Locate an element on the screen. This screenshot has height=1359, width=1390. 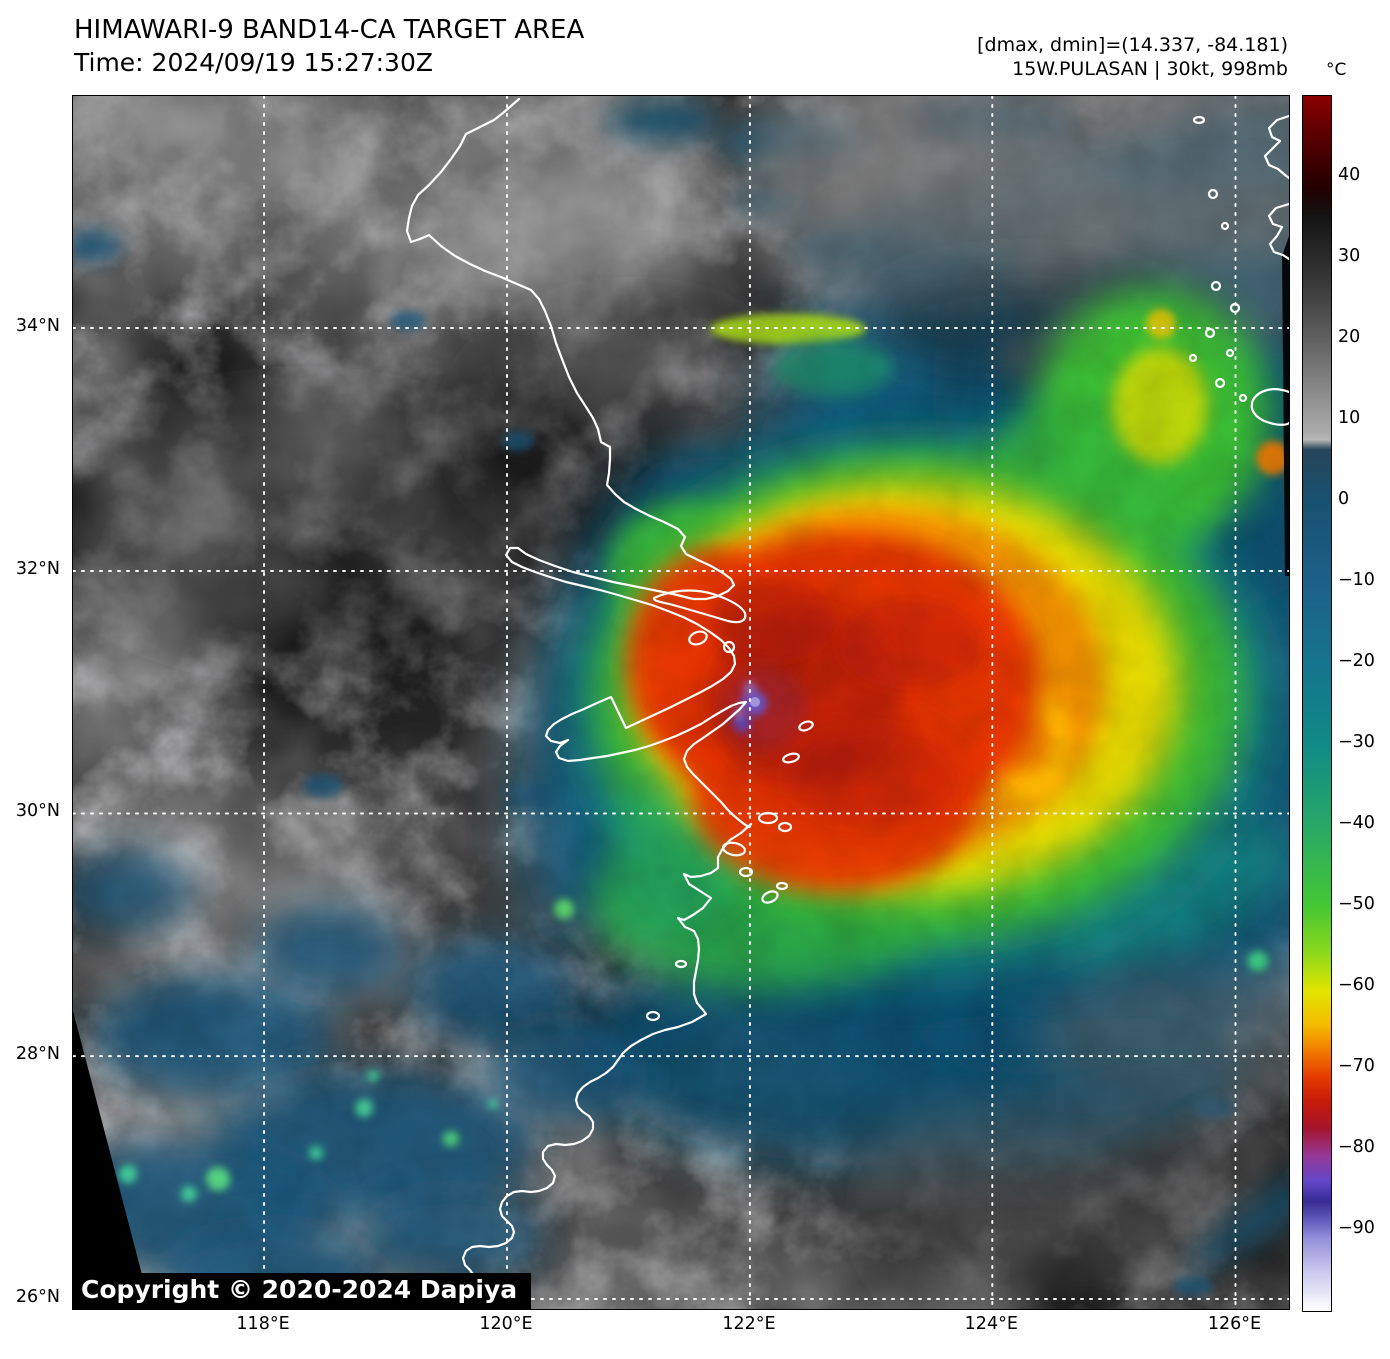
colorbar-tick: −90 is located at coordinates (1356, 1227).